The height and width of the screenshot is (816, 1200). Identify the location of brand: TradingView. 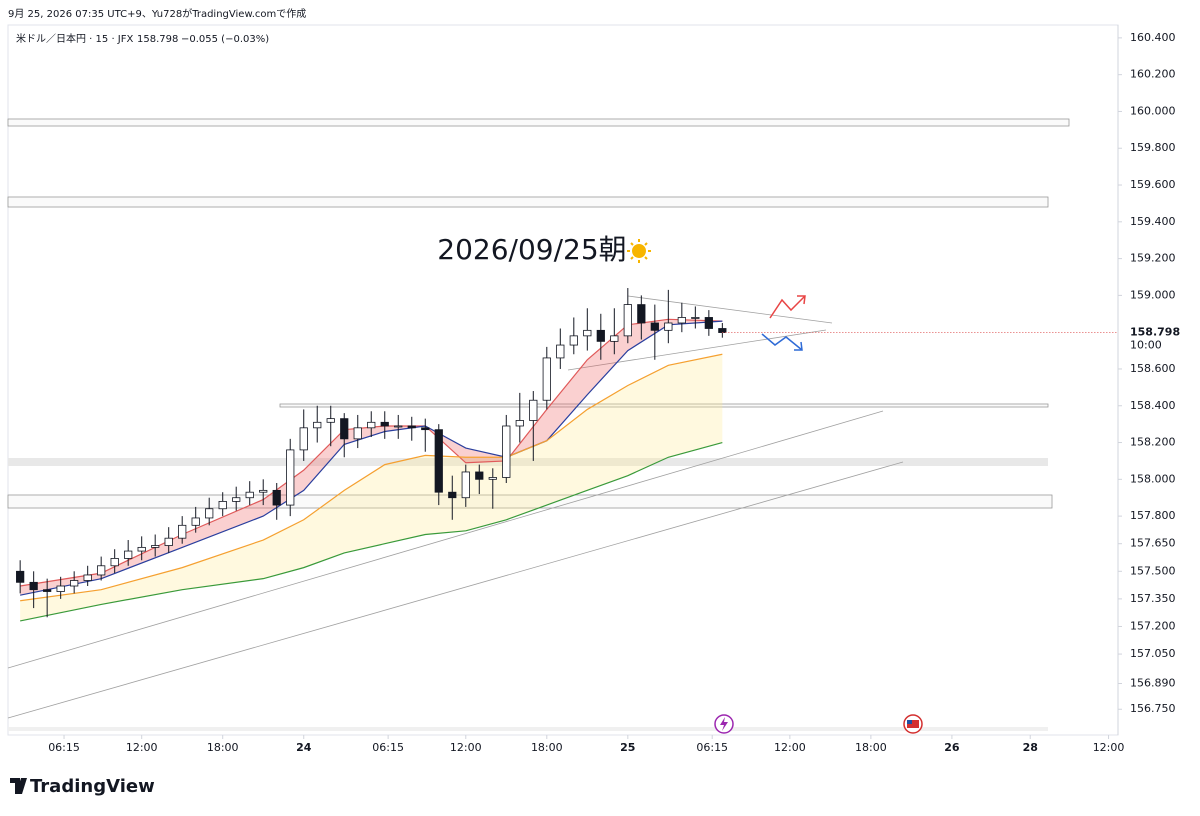
(92, 786).